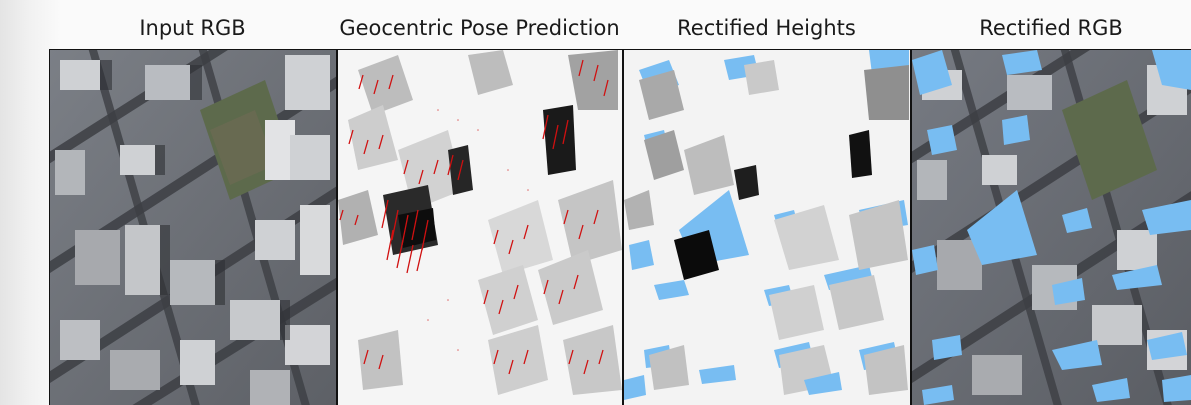  Describe the element at coordinates (766, 28) in the screenshot. I see `title-rectified-heights: Rectified Heights` at that location.